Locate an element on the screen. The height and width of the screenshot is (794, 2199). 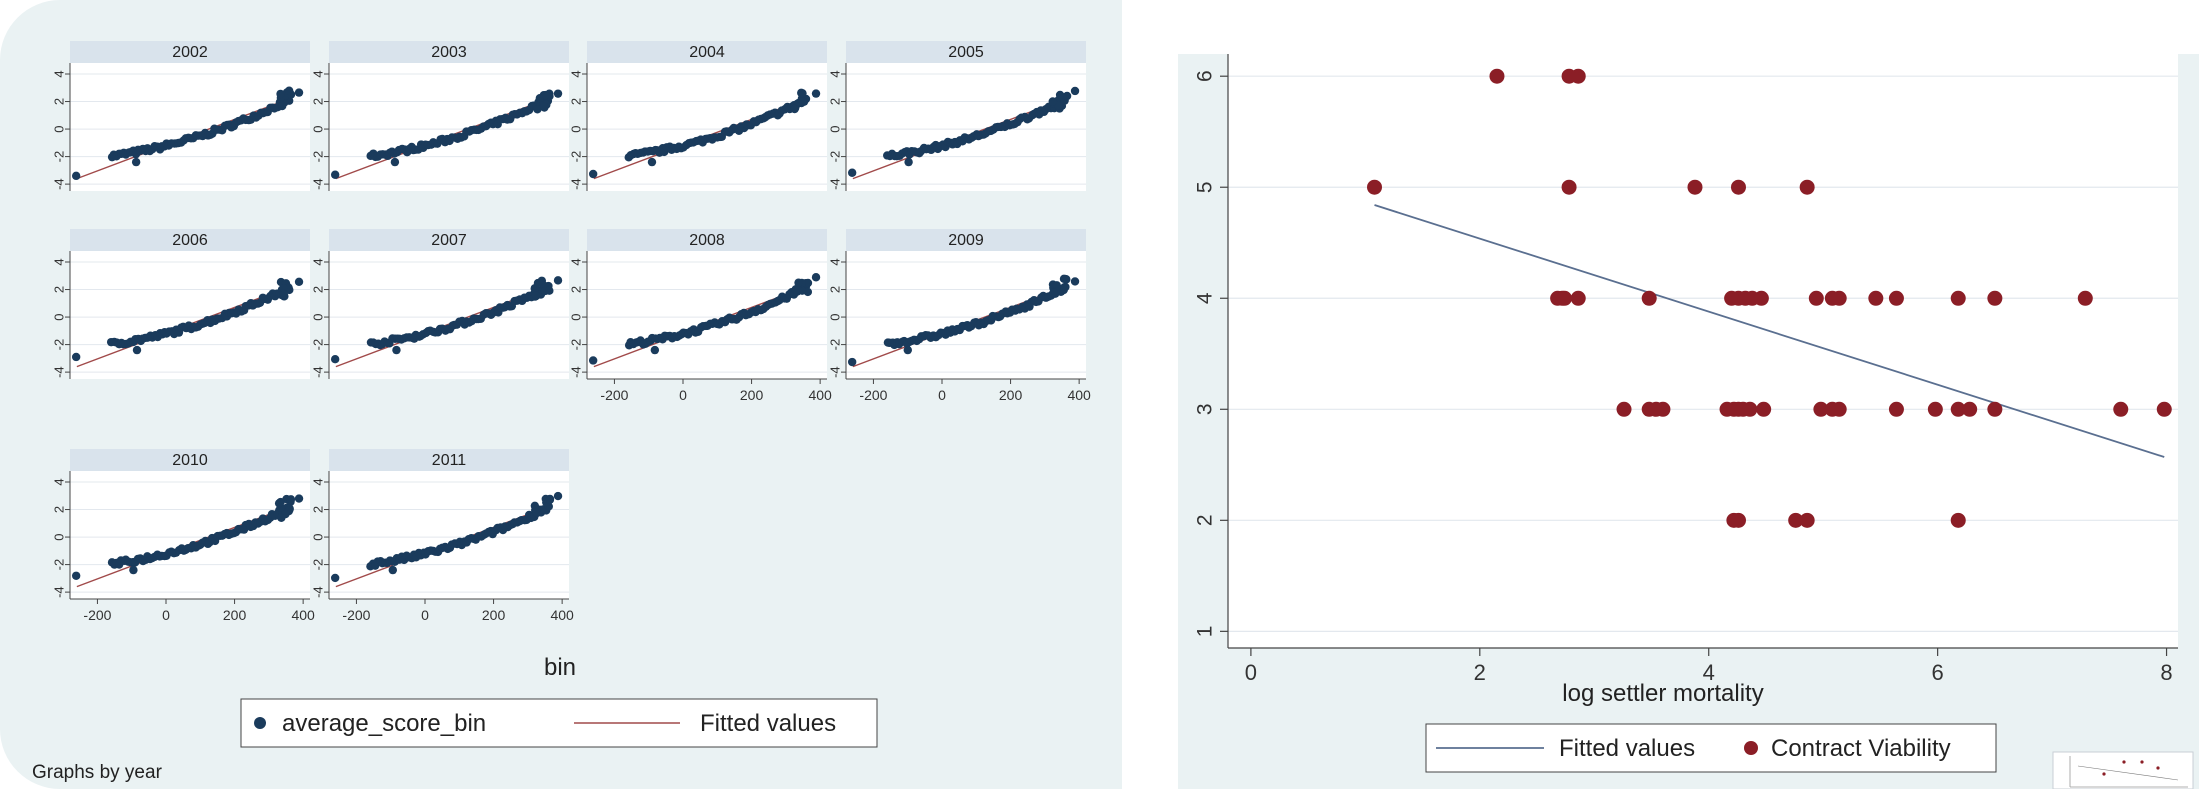
x-tick-label: 6 is located at coordinates (1938, 672).